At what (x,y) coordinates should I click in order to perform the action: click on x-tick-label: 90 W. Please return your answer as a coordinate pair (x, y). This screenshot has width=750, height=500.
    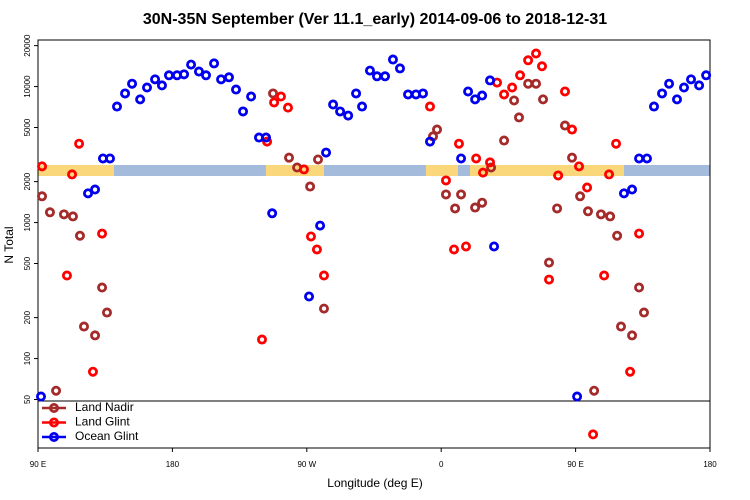
    Looking at the image, I should click on (306, 464).